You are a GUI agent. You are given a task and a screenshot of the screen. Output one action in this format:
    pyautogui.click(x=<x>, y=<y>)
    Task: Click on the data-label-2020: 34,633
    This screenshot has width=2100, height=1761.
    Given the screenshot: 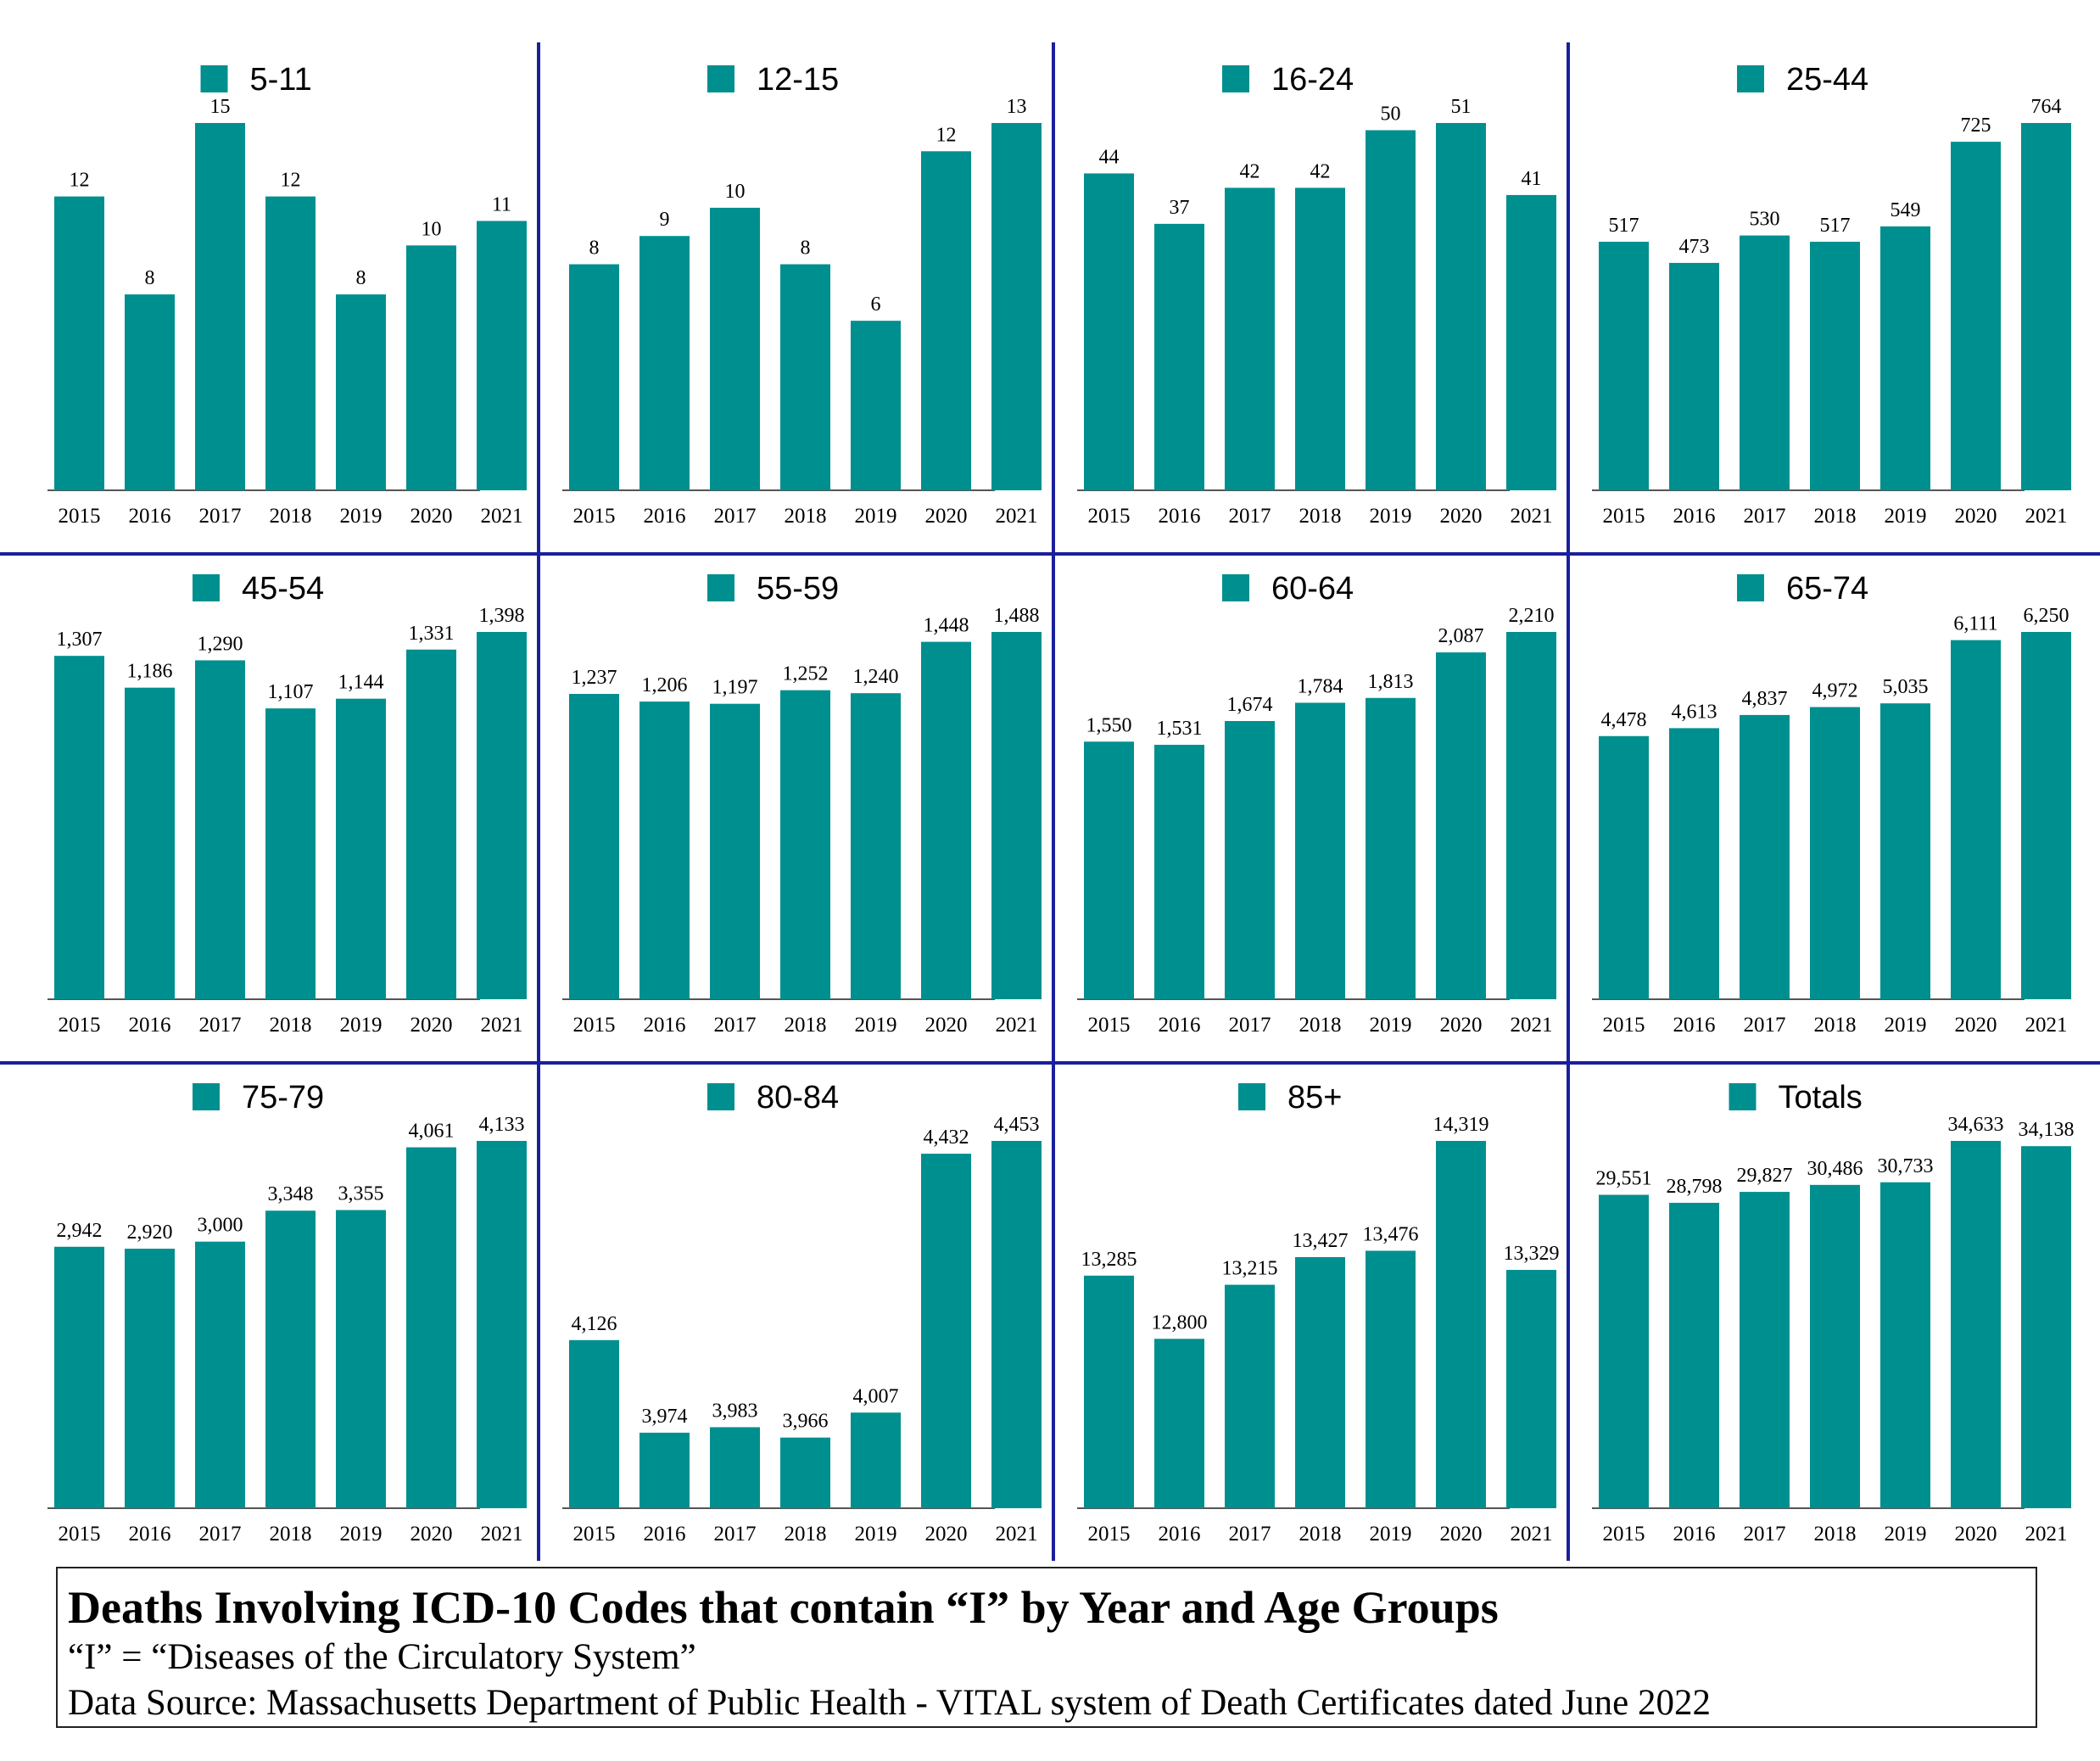 What is the action you would take?
    pyautogui.click(x=1976, y=1125)
    